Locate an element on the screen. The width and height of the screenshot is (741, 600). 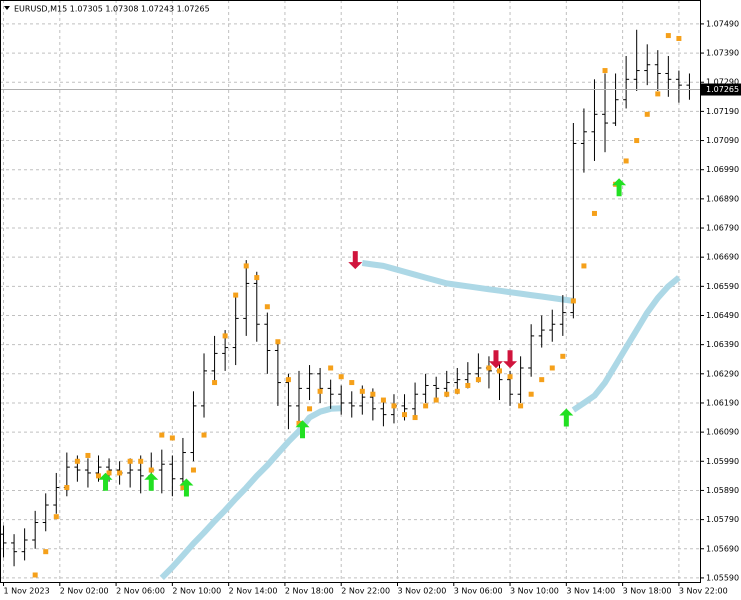
x-tick-label: 3 Nov 02:00 is located at coordinates (421, 591).